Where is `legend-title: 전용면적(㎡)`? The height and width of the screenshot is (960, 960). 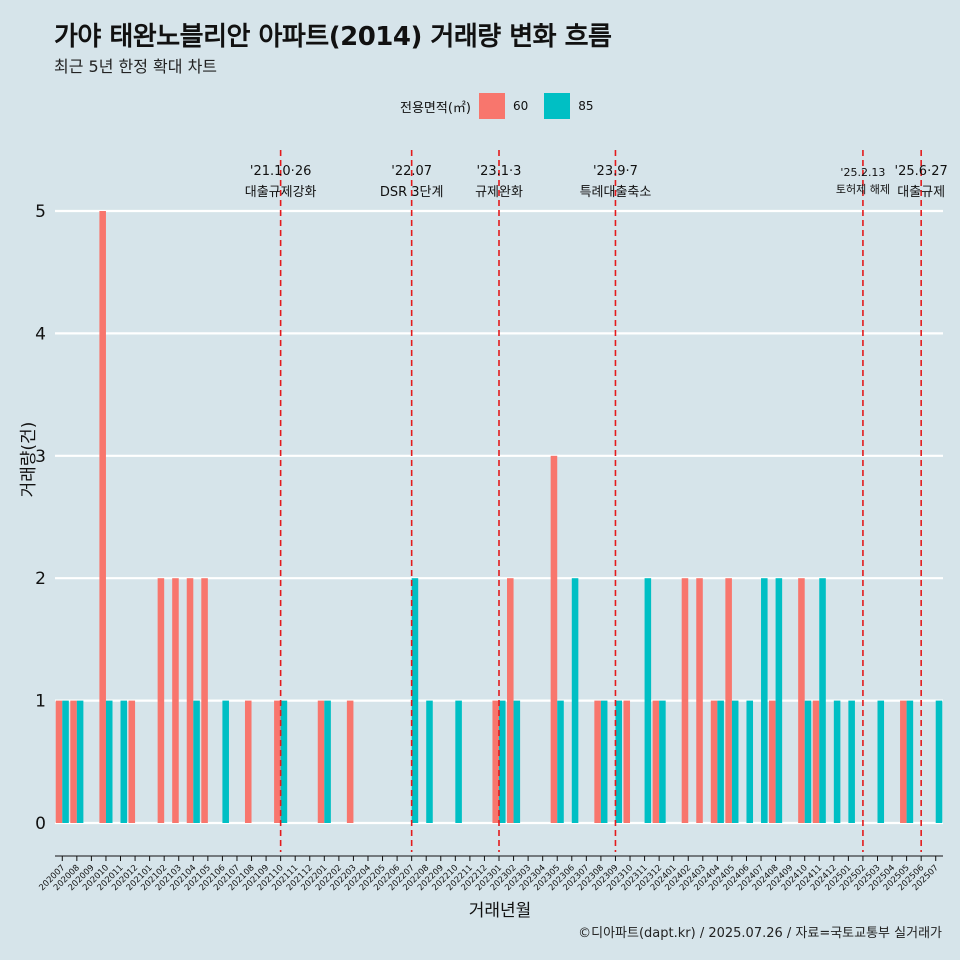
legend-title: 전용면적(㎡) is located at coordinates (435, 108).